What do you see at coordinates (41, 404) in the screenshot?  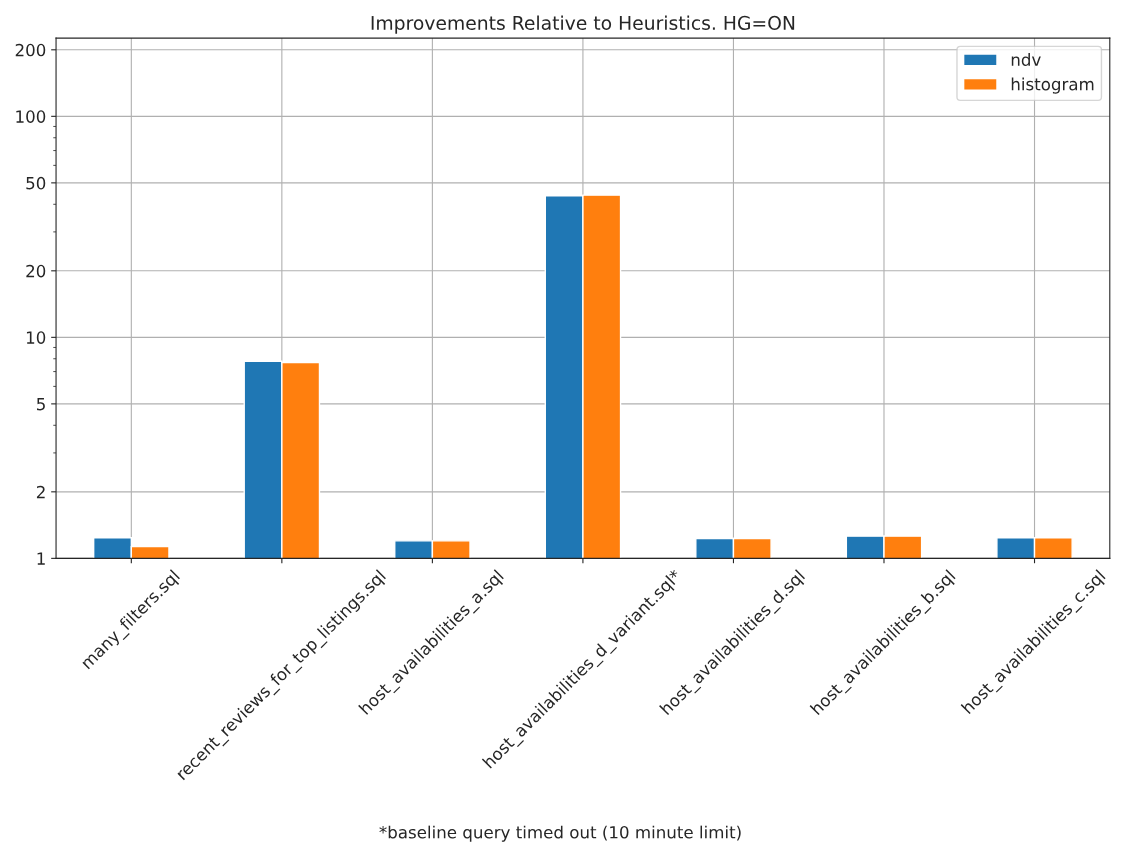 I see `y-tick-label: 5` at bounding box center [41, 404].